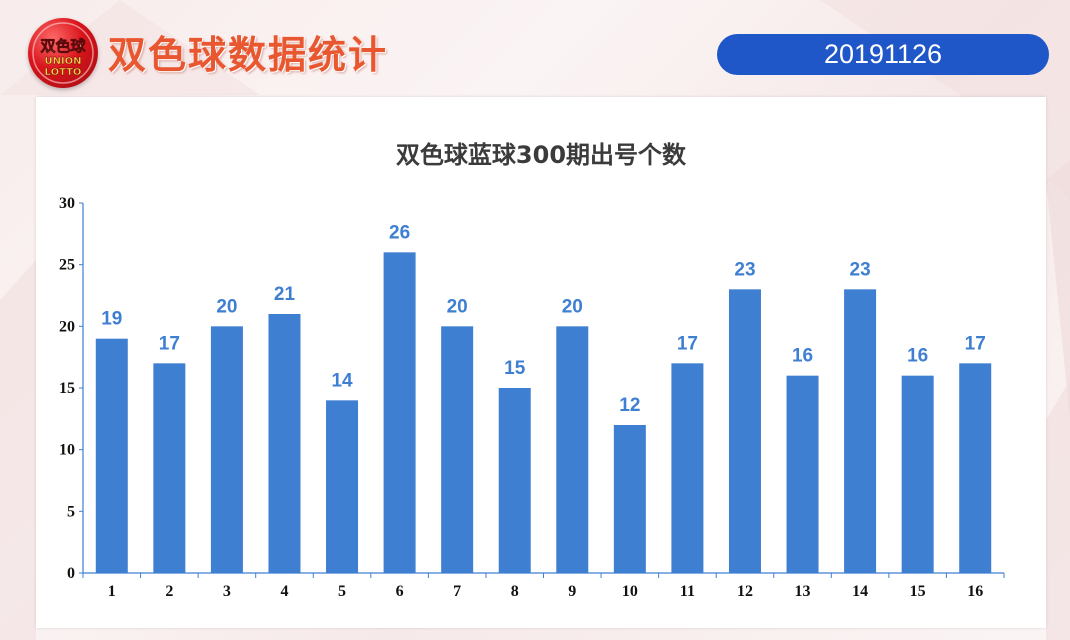  I want to click on x-tick-label: 1, so click(112, 591).